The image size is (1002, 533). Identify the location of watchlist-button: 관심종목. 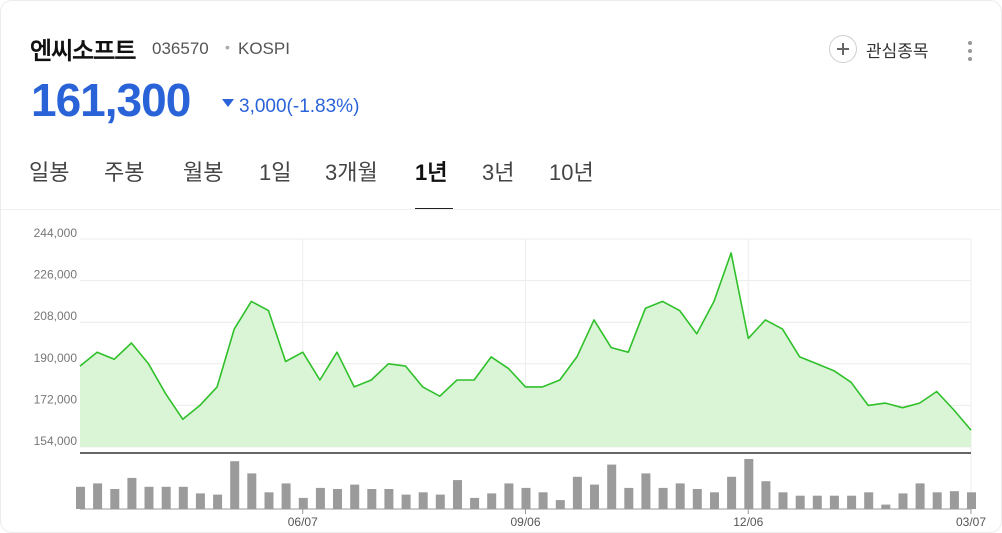
(879, 49).